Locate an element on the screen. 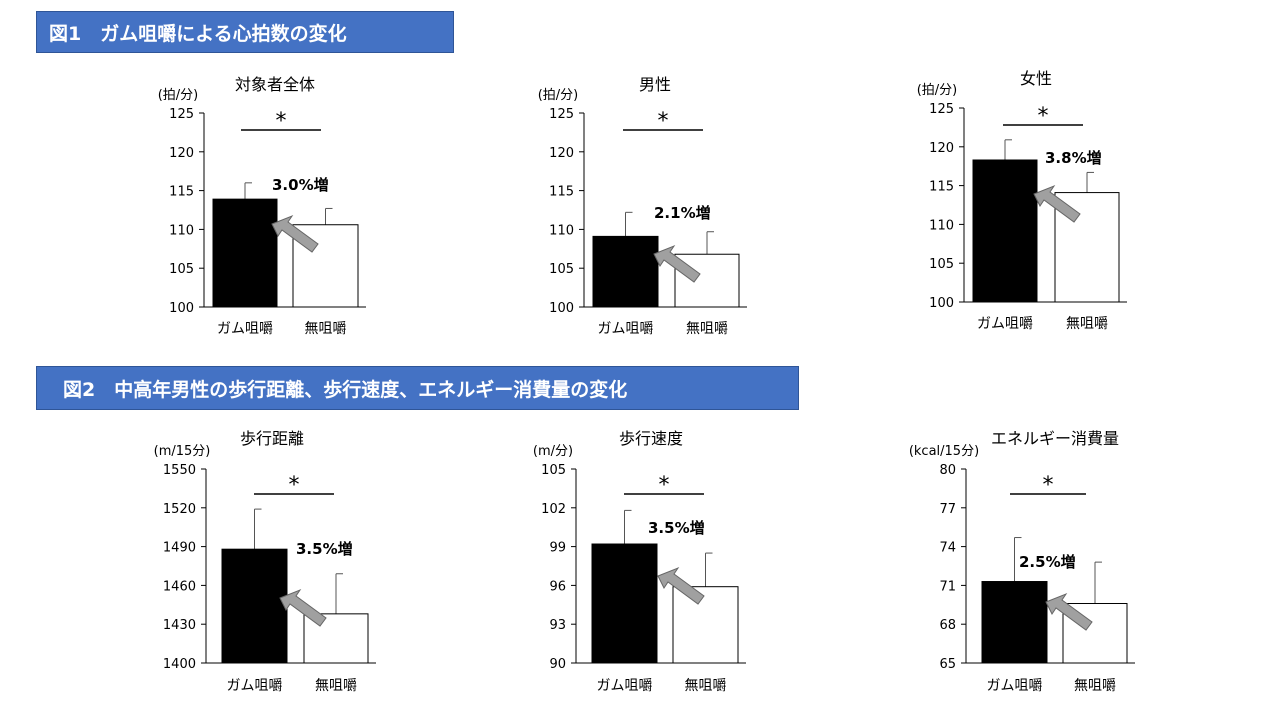  chart3-y-tick-label: 110 is located at coordinates (941, 225).